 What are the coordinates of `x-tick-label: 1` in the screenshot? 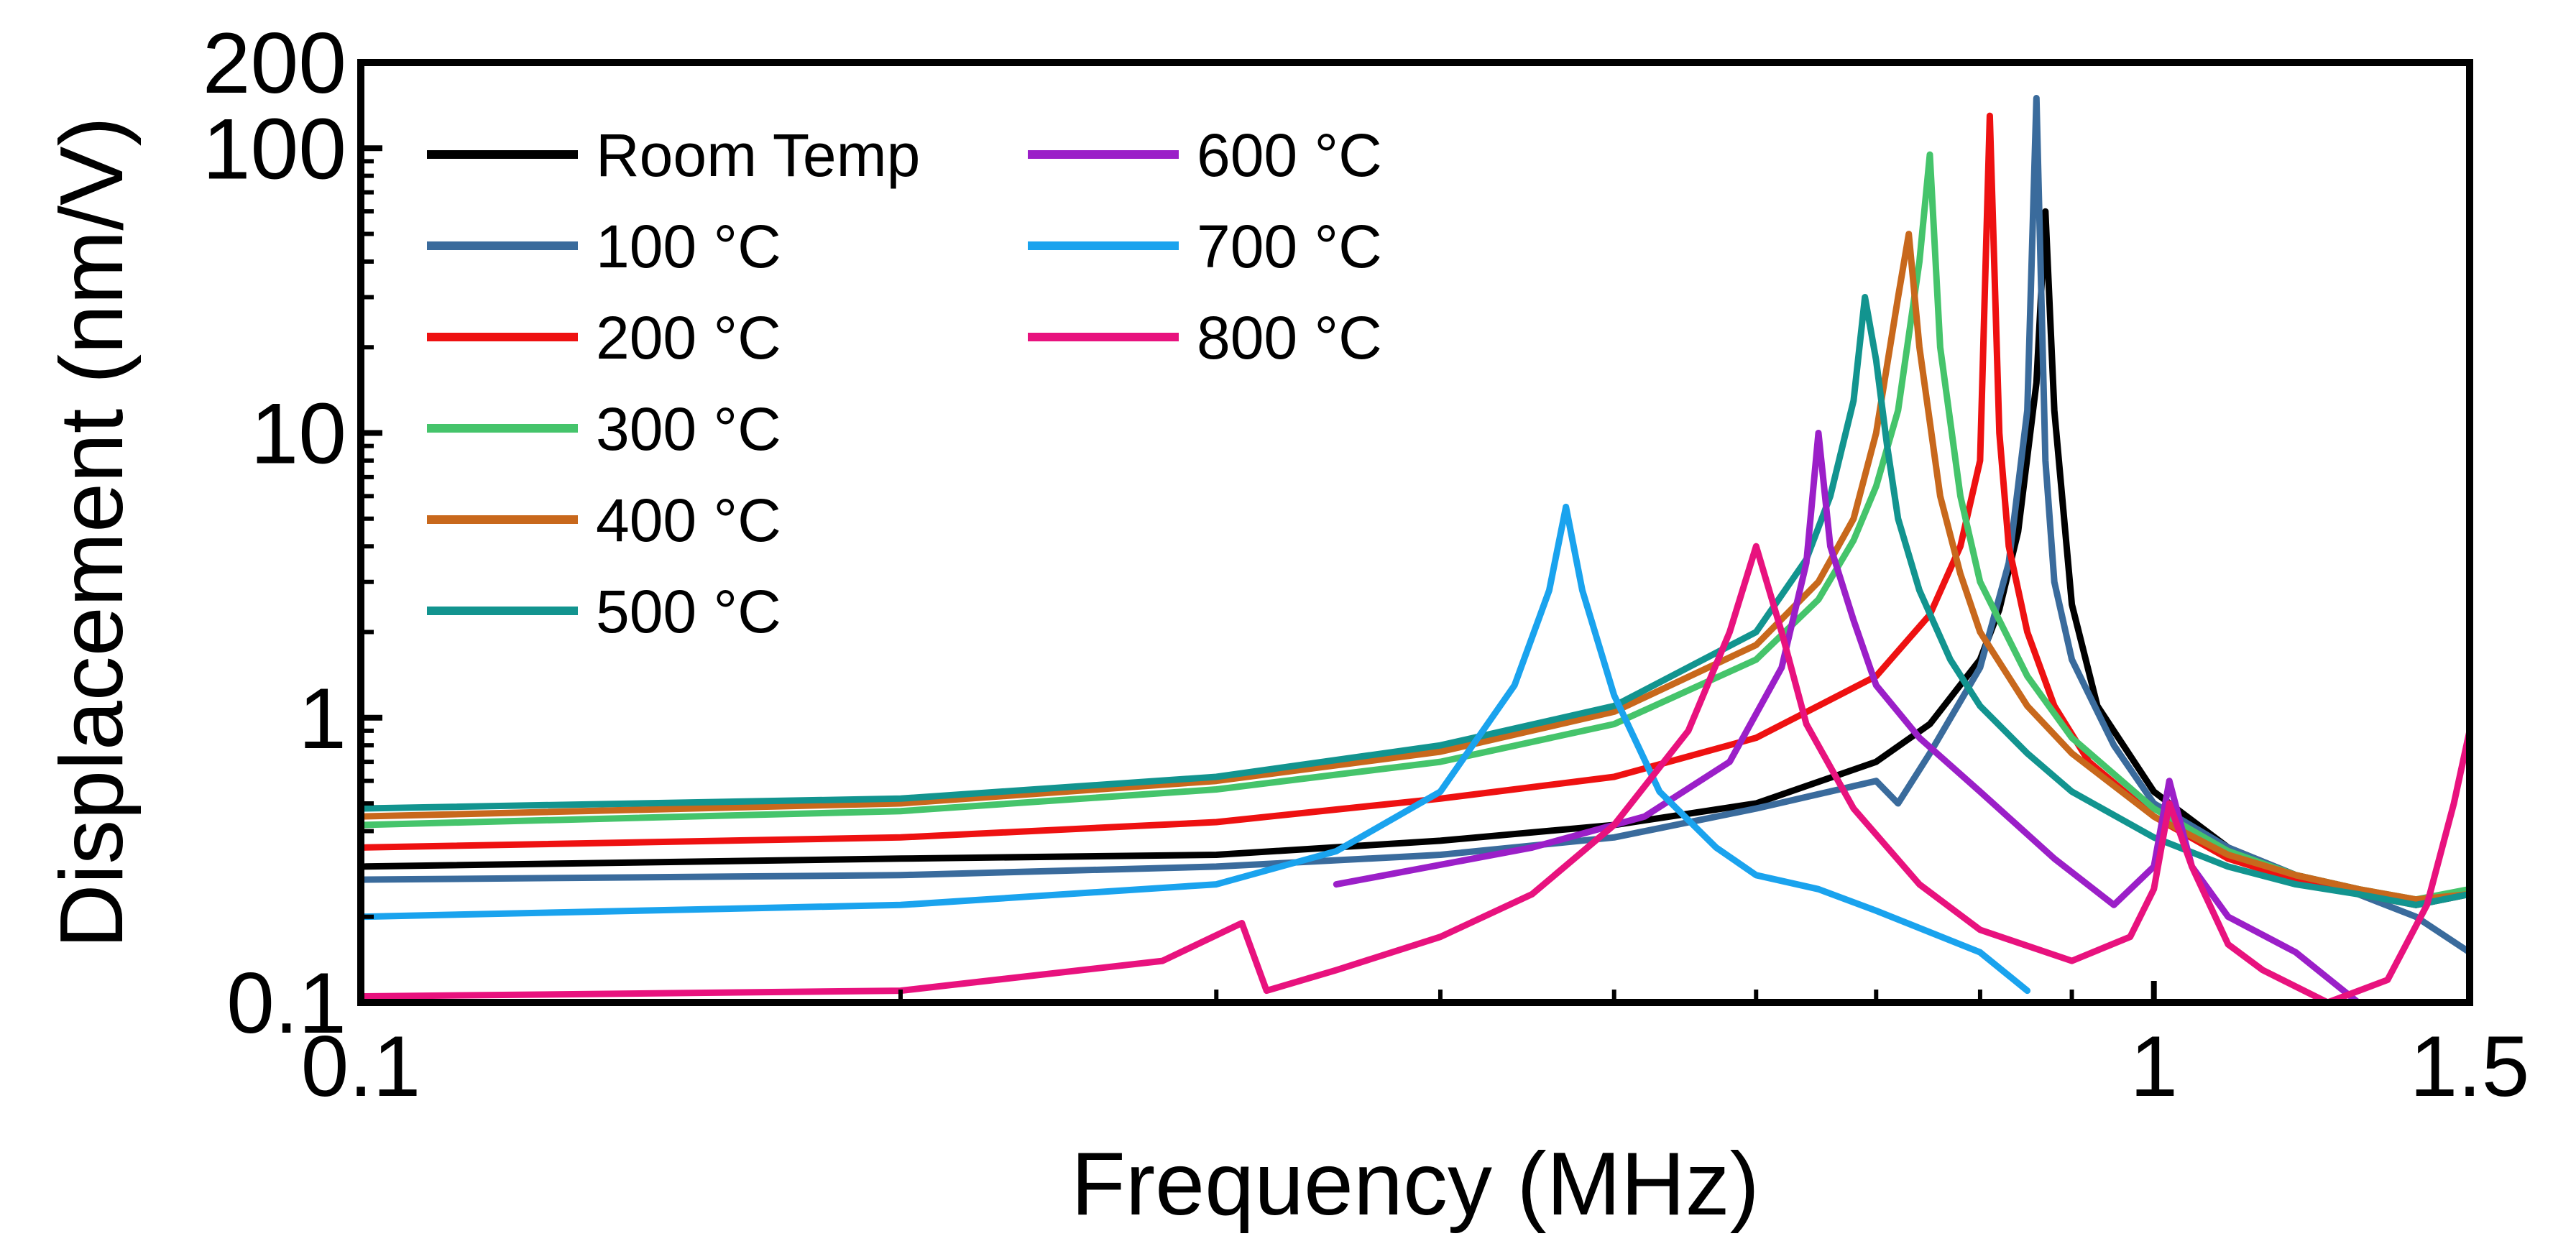 It's located at (2154, 1066).